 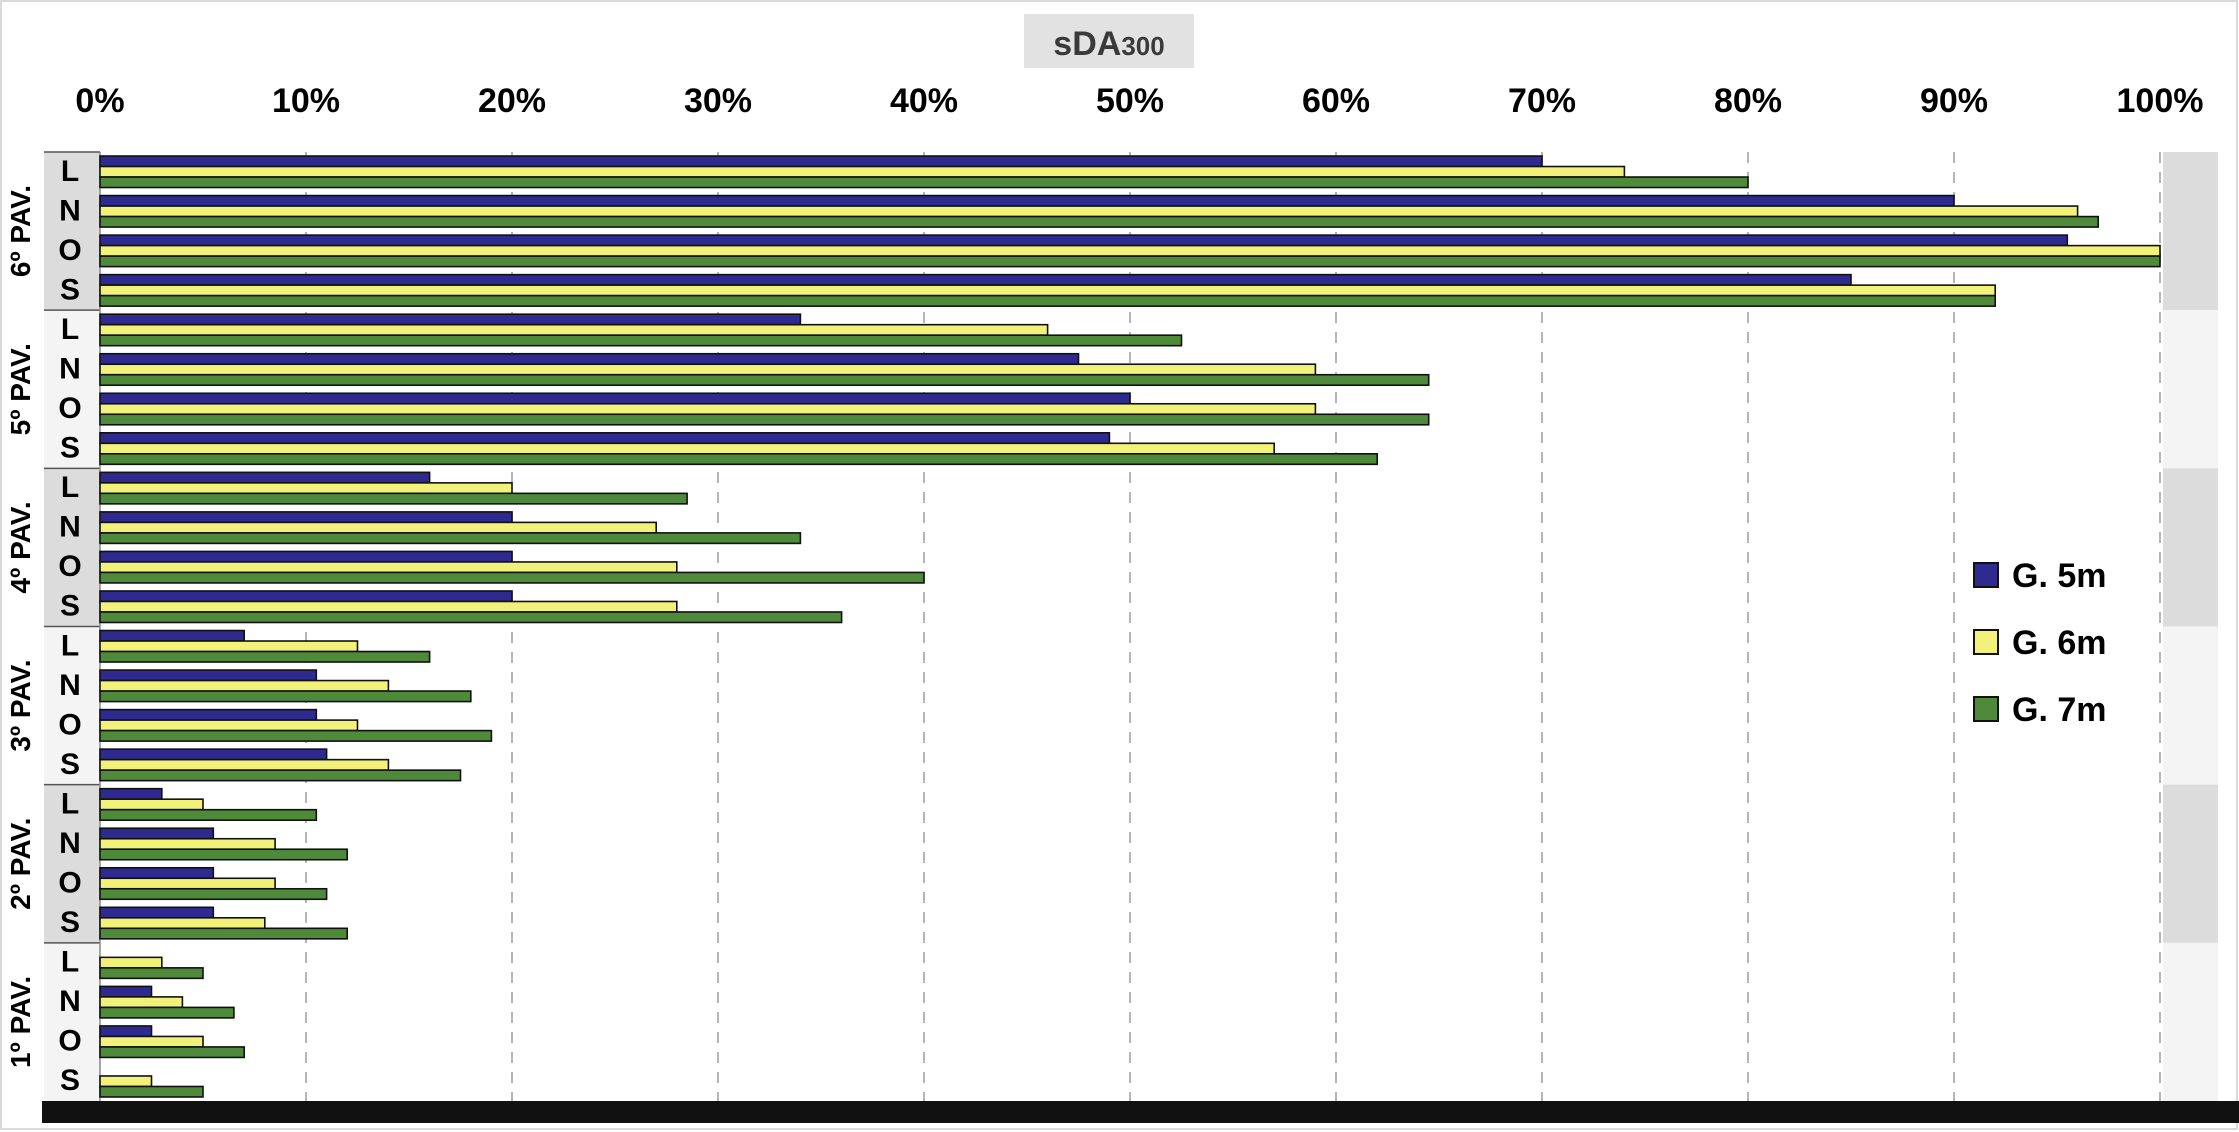 I want to click on chart-title-subscript: 300, so click(x=1142, y=46).